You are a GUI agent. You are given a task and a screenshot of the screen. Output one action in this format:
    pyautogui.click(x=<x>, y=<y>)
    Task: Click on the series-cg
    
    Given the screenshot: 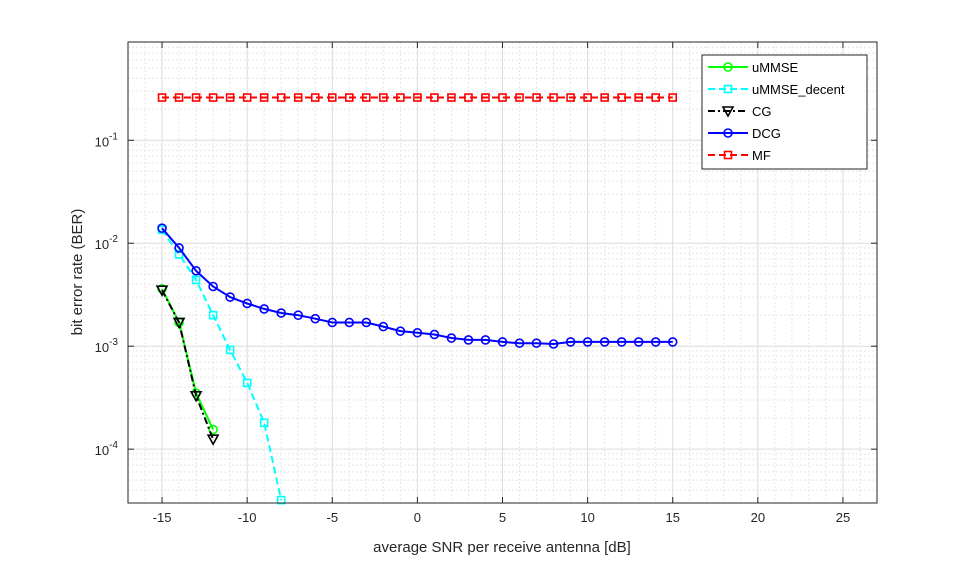 What is the action you would take?
    pyautogui.click(x=187, y=365)
    